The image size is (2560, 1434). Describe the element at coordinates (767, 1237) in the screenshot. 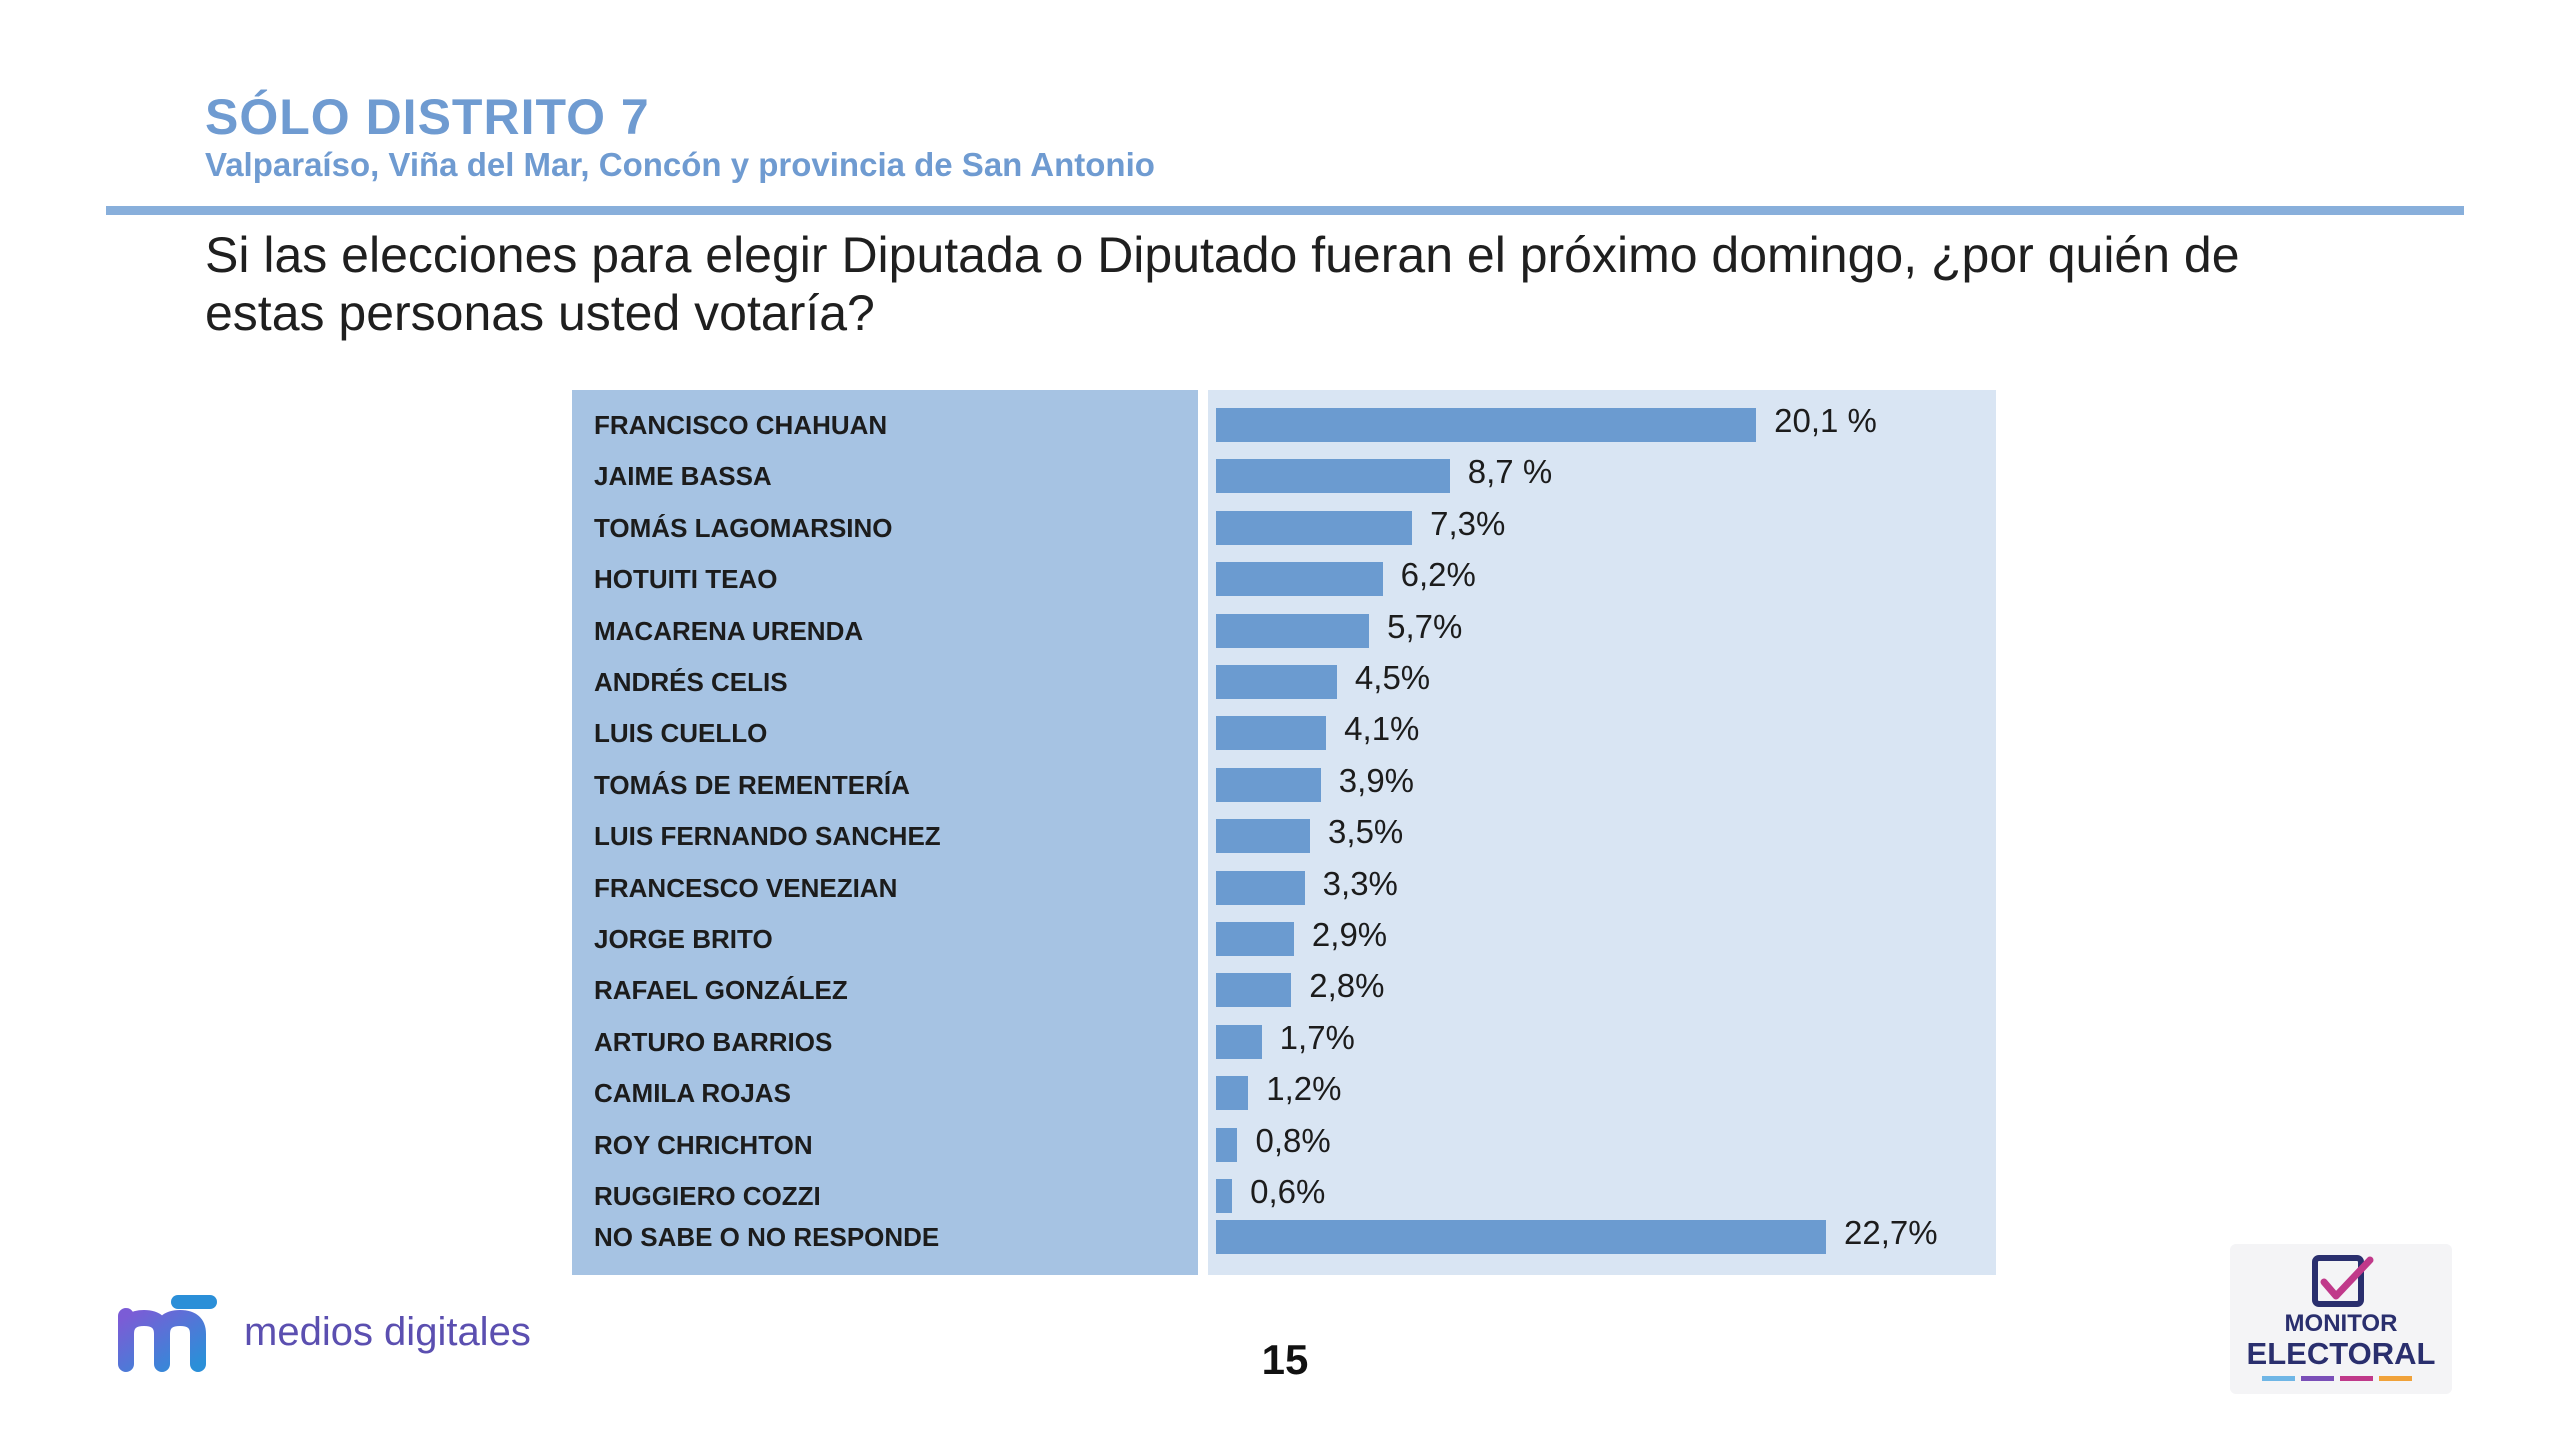

I see `category-label: NO SABE O NO RESPONDE` at that location.